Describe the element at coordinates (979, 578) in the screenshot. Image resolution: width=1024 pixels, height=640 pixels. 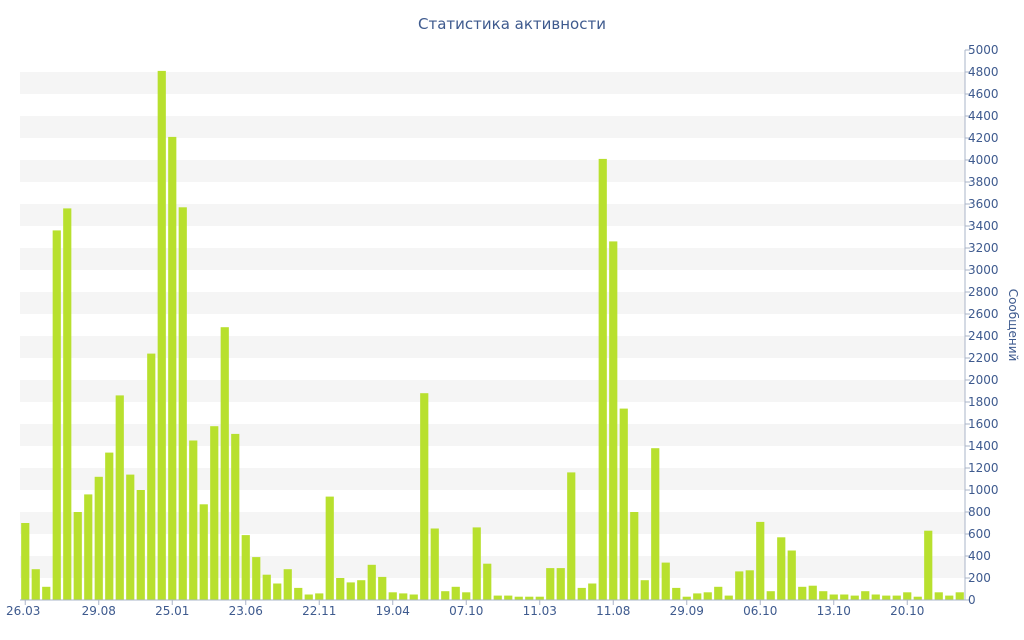
I see `y-tick-label: 200` at that location.